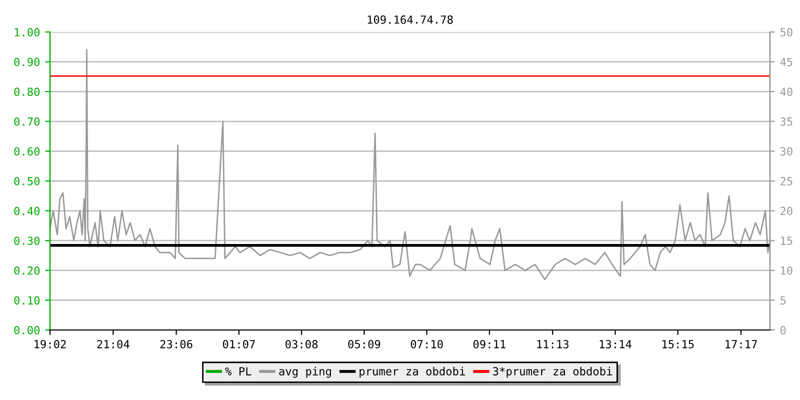 This screenshot has width=800, height=400. What do you see at coordinates (786, 211) in the screenshot?
I see `y2-tick-label: 20` at bounding box center [786, 211].